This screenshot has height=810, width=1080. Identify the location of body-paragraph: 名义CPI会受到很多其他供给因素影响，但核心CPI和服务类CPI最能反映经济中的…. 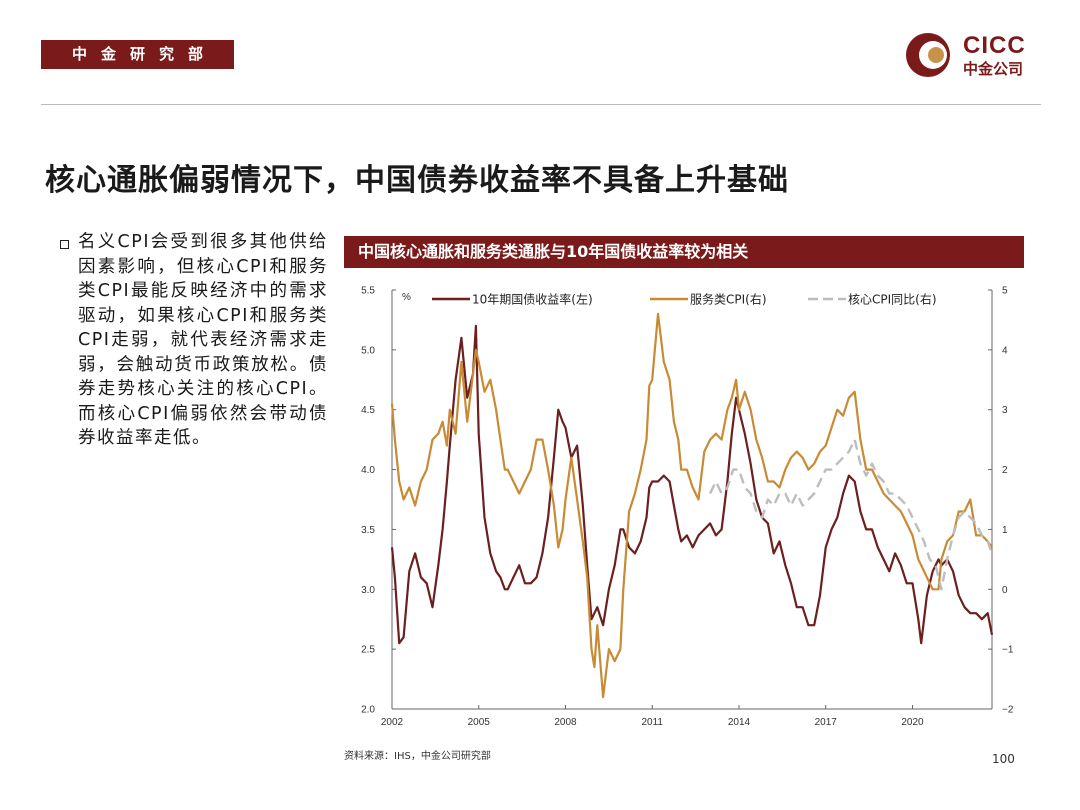
(203, 340).